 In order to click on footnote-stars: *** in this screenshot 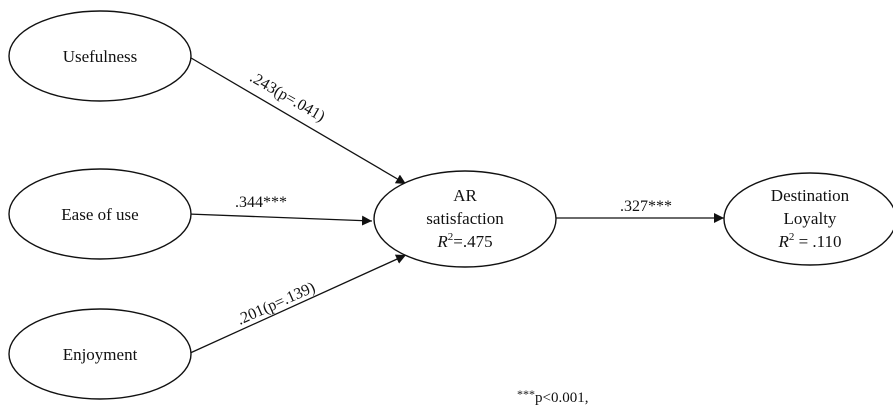, I will do `click(526, 394)`.